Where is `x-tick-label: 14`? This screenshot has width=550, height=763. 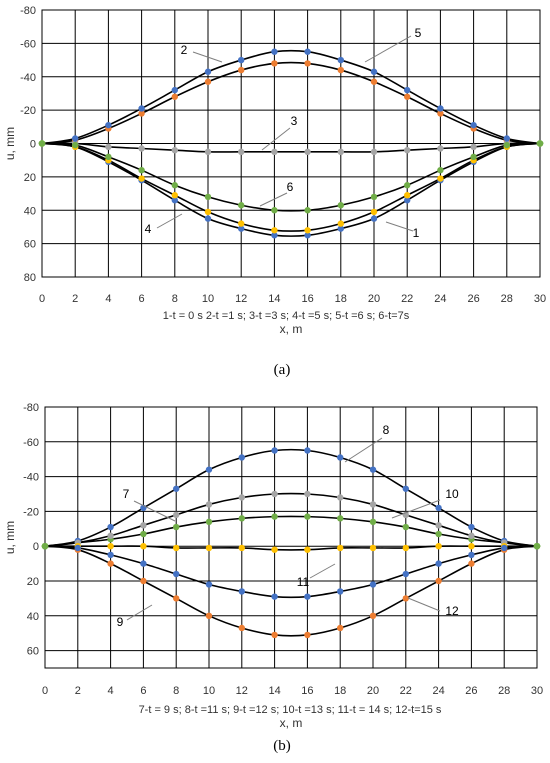 x-tick-label: 14 is located at coordinates (274, 299).